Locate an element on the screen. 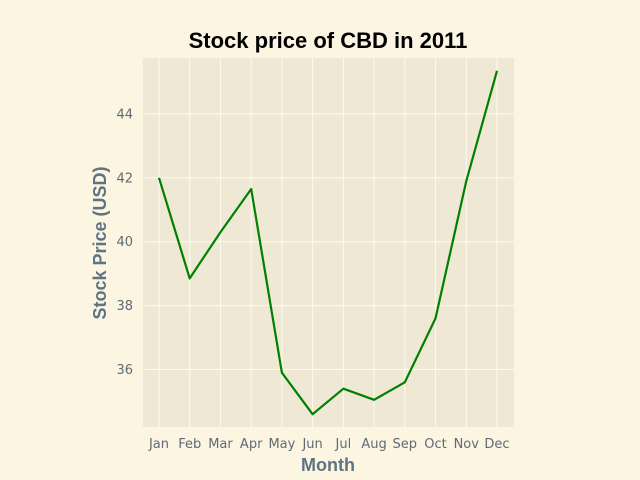  x-tick-label: Jul is located at coordinates (343, 444).